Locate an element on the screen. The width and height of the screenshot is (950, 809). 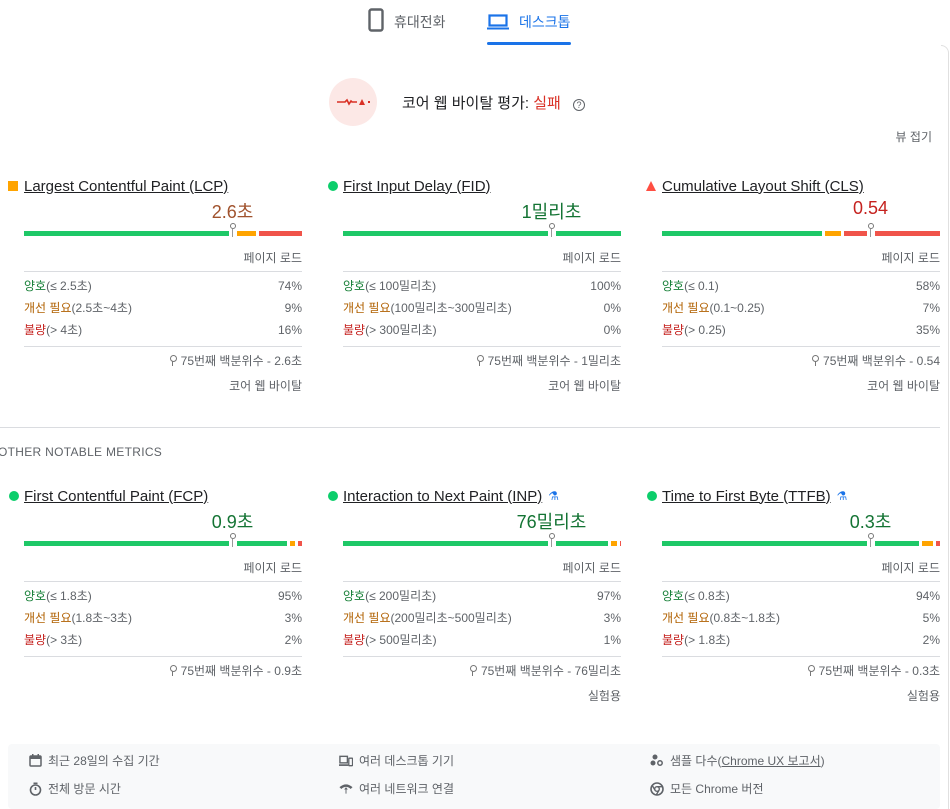
footer-network: 여러 네트워크 연결 is located at coordinates (396, 788).